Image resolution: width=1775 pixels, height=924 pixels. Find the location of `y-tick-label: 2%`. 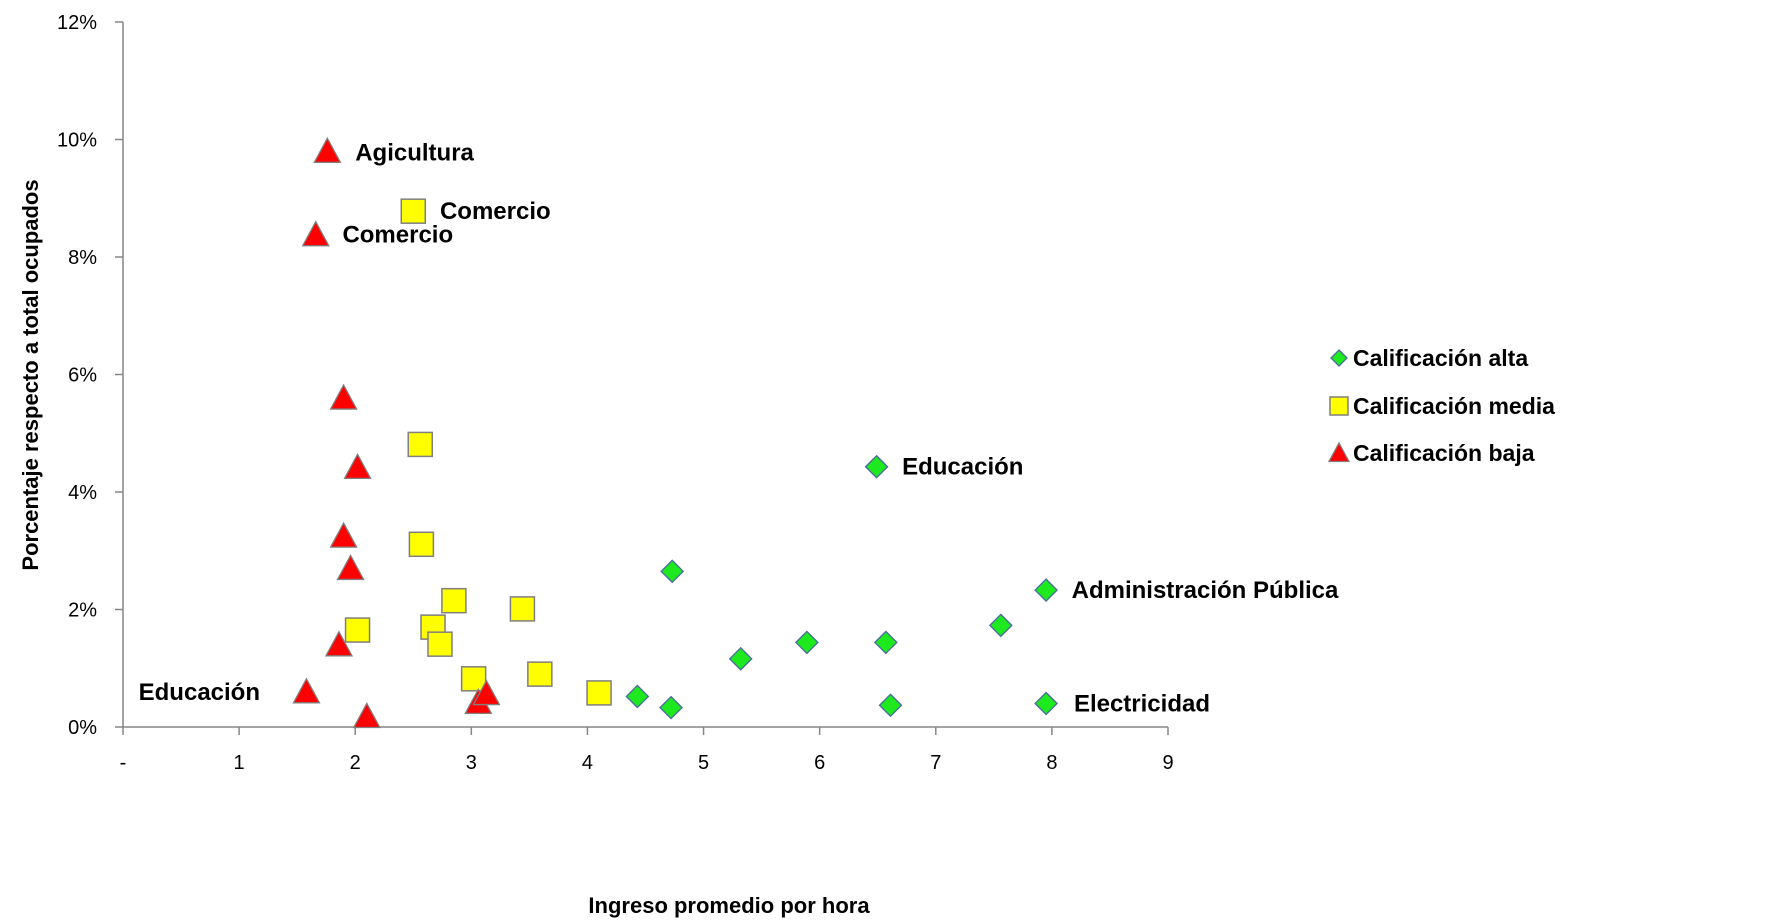

y-tick-label: 2% is located at coordinates (82, 611).